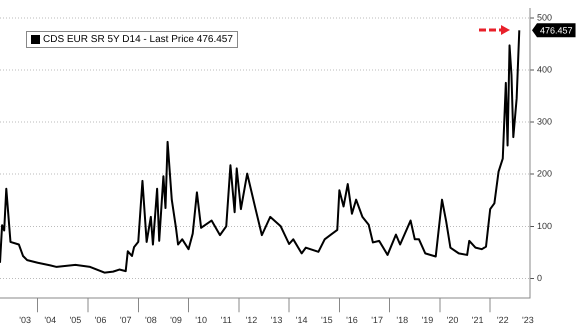 This screenshot has width=580, height=329. Describe the element at coordinates (528, 320) in the screenshot. I see `x-tick-label: '23` at that location.